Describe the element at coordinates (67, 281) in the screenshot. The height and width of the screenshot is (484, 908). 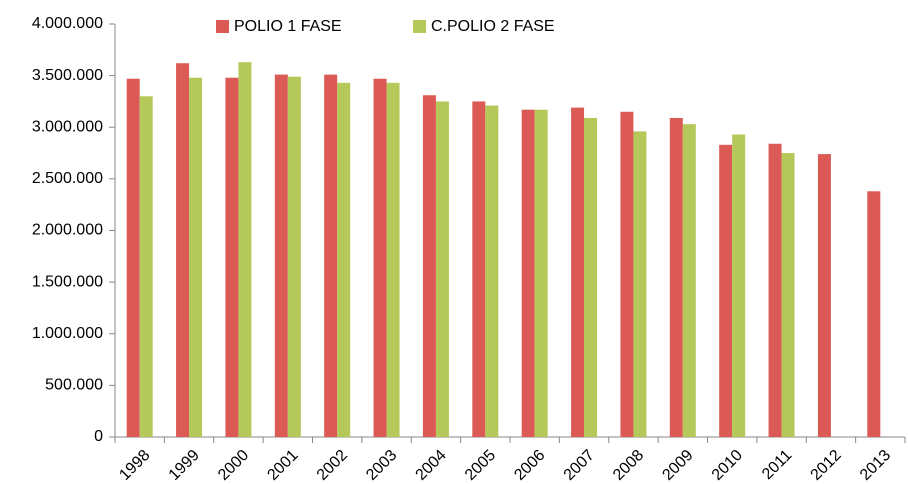
I see `y-tick-label: 1.500.000` at that location.